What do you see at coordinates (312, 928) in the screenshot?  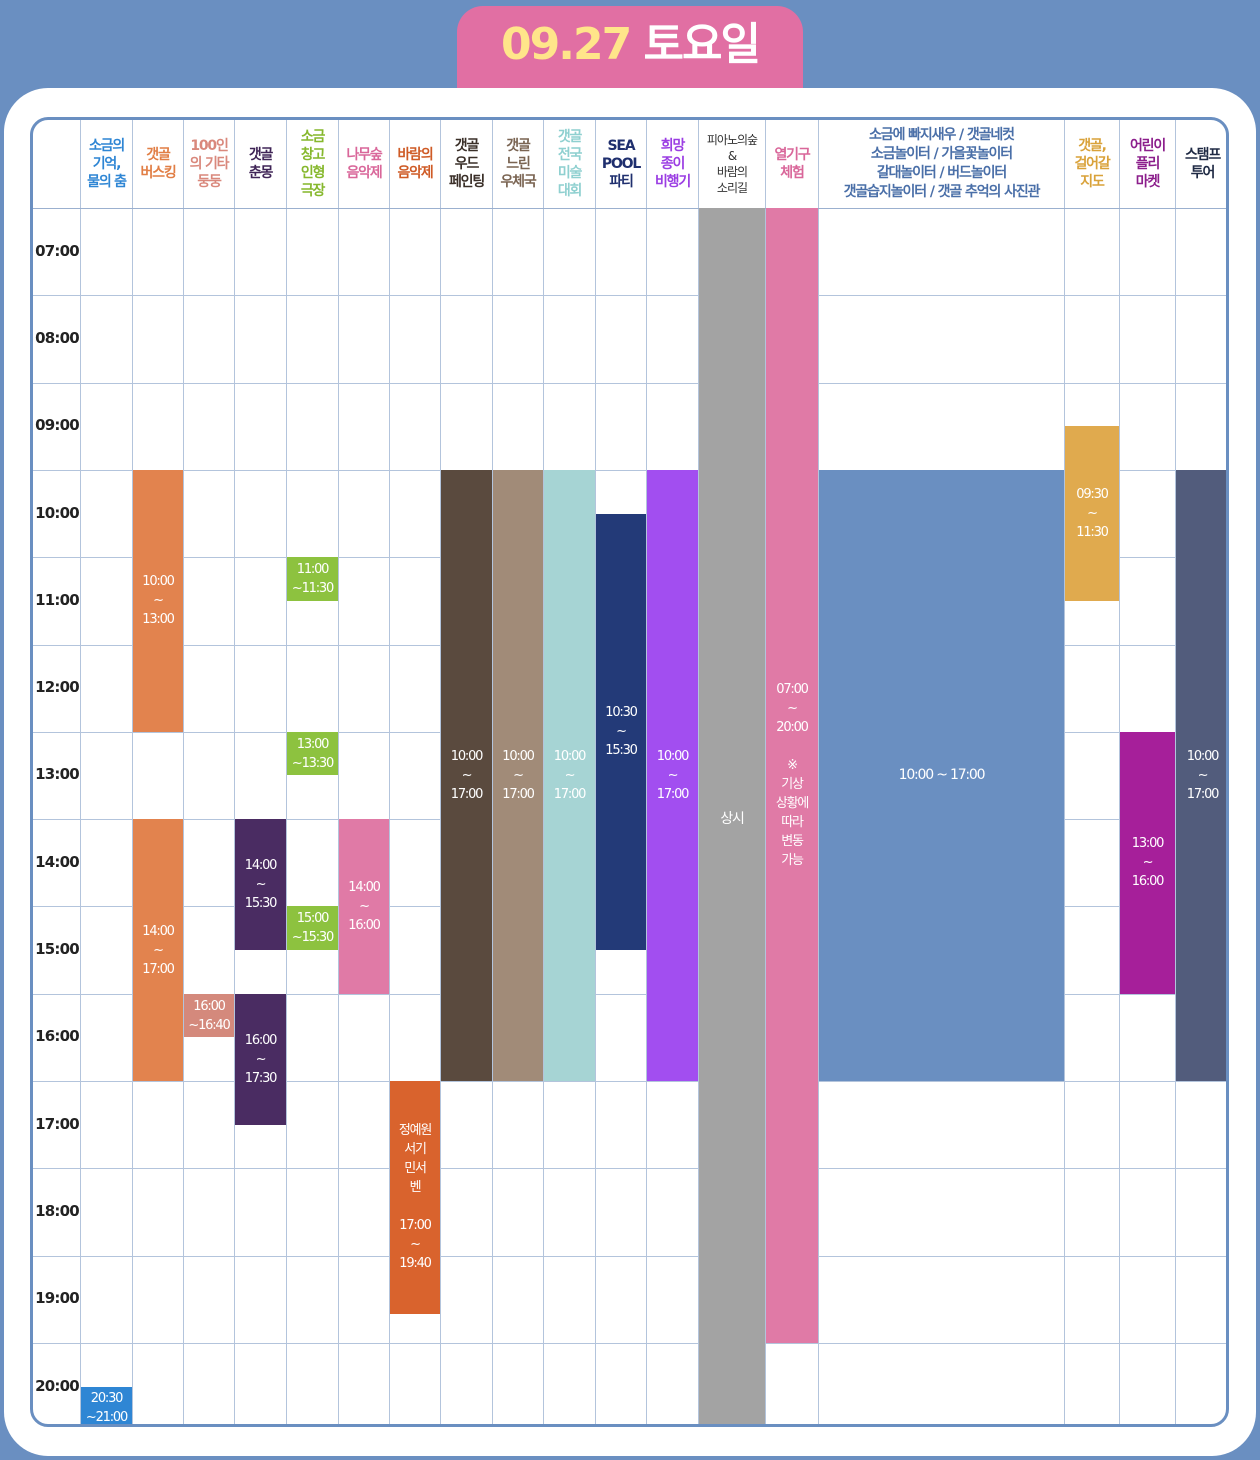 I see `event-block: 15:00 ~15:30` at bounding box center [312, 928].